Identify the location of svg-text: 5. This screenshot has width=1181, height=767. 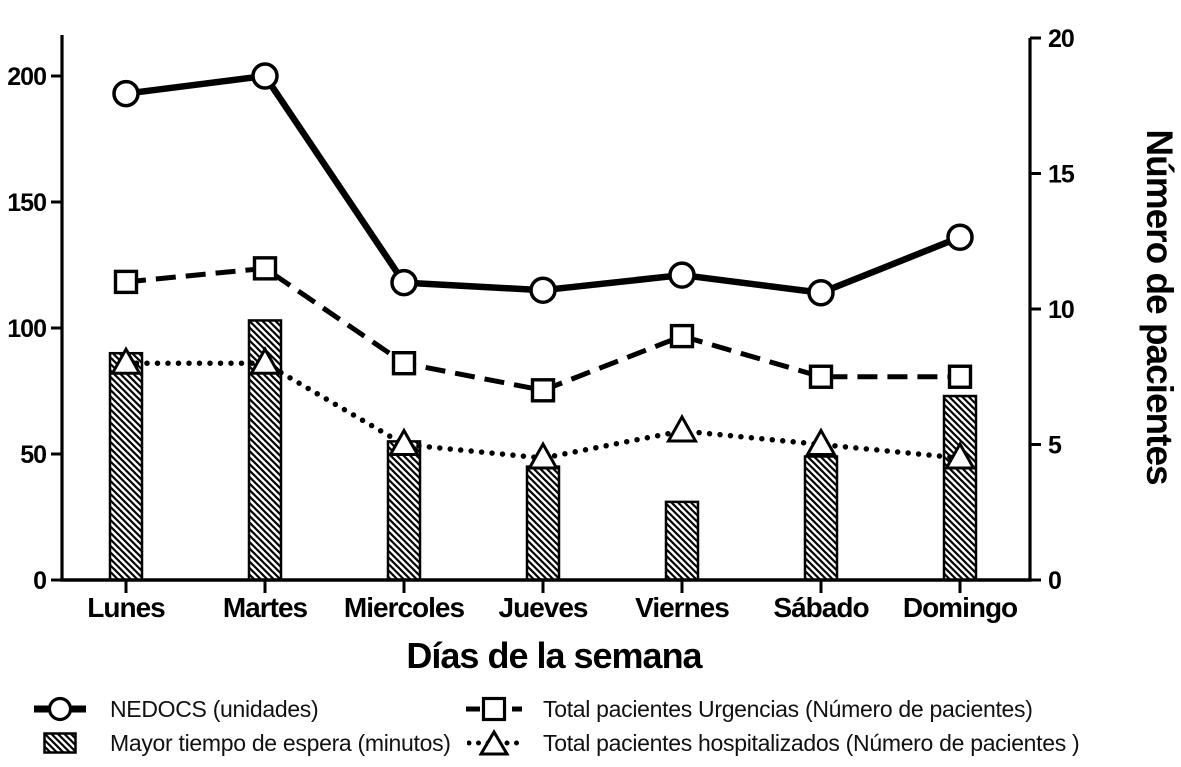
(1055, 446).